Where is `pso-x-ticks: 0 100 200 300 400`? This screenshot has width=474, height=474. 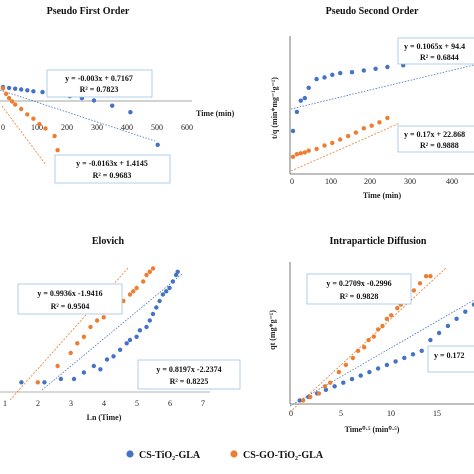
pso-x-ticks: 0 100 200 300 400 is located at coordinates (374, 181).